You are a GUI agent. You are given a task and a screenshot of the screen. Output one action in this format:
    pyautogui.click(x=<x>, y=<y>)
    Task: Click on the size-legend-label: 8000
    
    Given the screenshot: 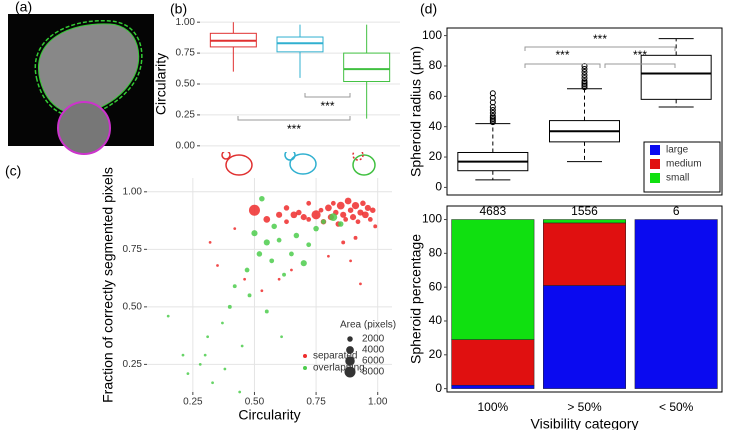 What is the action you would take?
    pyautogui.click(x=373, y=372)
    